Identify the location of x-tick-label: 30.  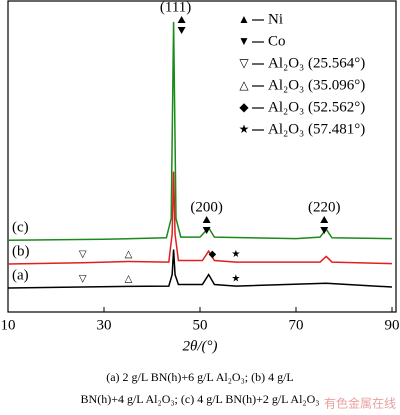
(104, 325).